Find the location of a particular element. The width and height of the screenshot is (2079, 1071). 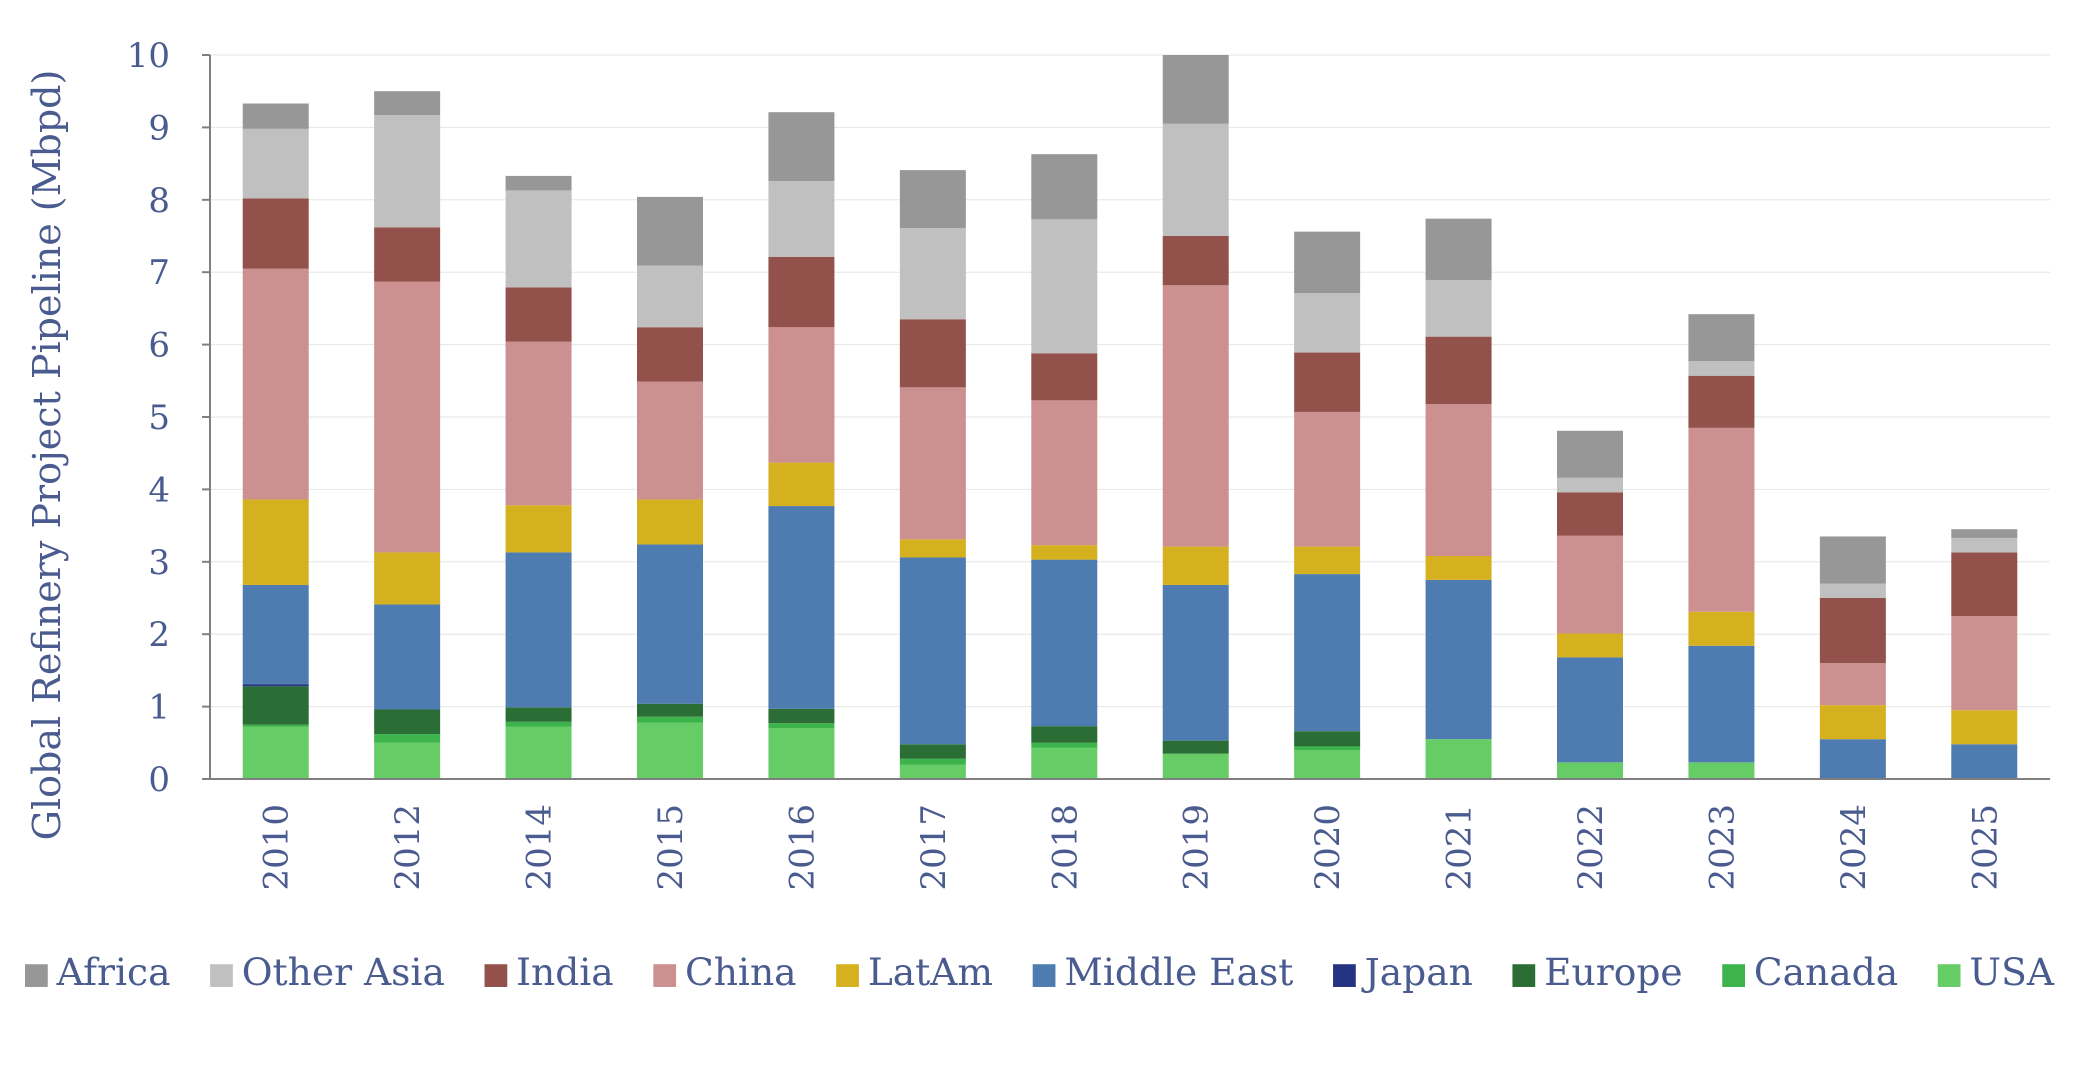

bar-other-asia-2012 is located at coordinates (407, 171).